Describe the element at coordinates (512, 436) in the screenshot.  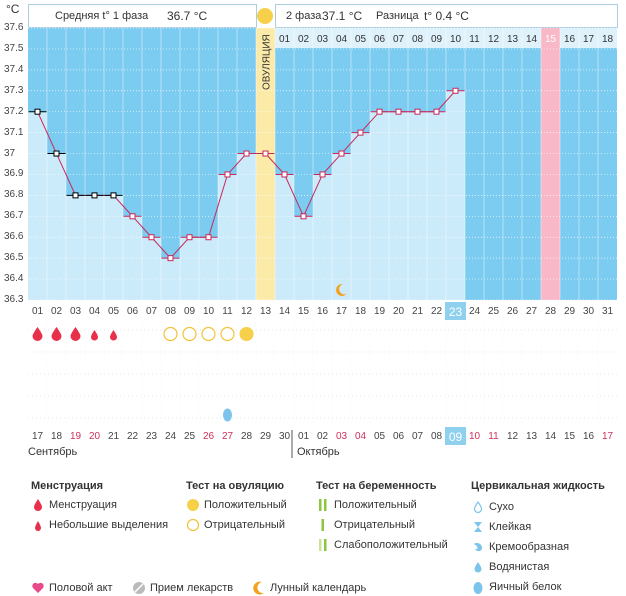
I see `calendar-date-label: 12` at that location.